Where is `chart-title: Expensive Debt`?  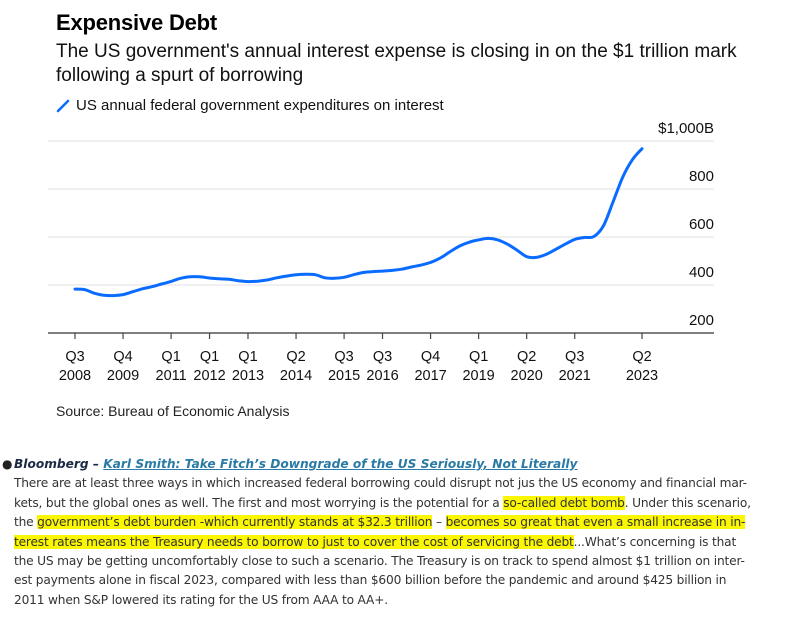
chart-title: Expensive Debt is located at coordinates (137, 22).